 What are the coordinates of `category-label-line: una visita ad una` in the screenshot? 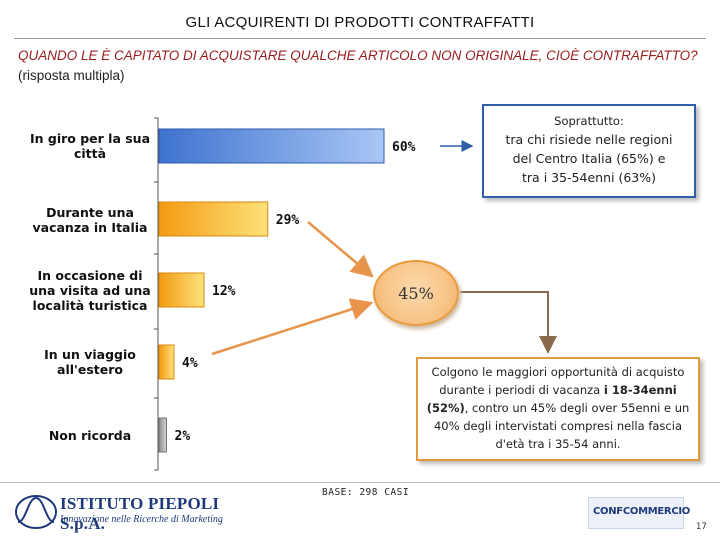 It's located at (90, 290).